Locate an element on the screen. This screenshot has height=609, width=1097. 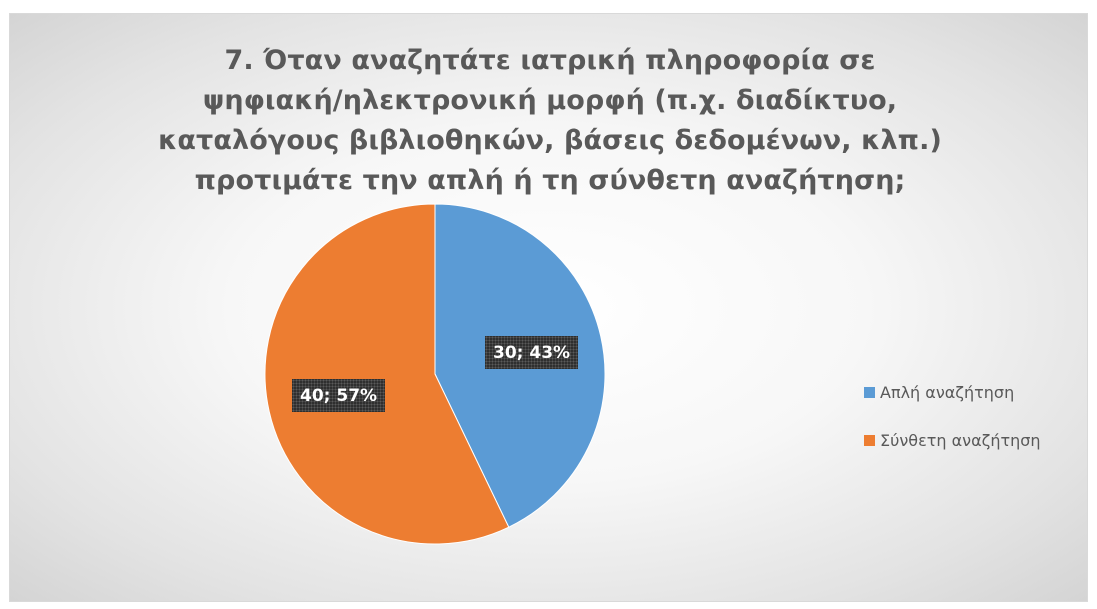
legend-label: Απλή αναζήτηση is located at coordinates (947, 392).